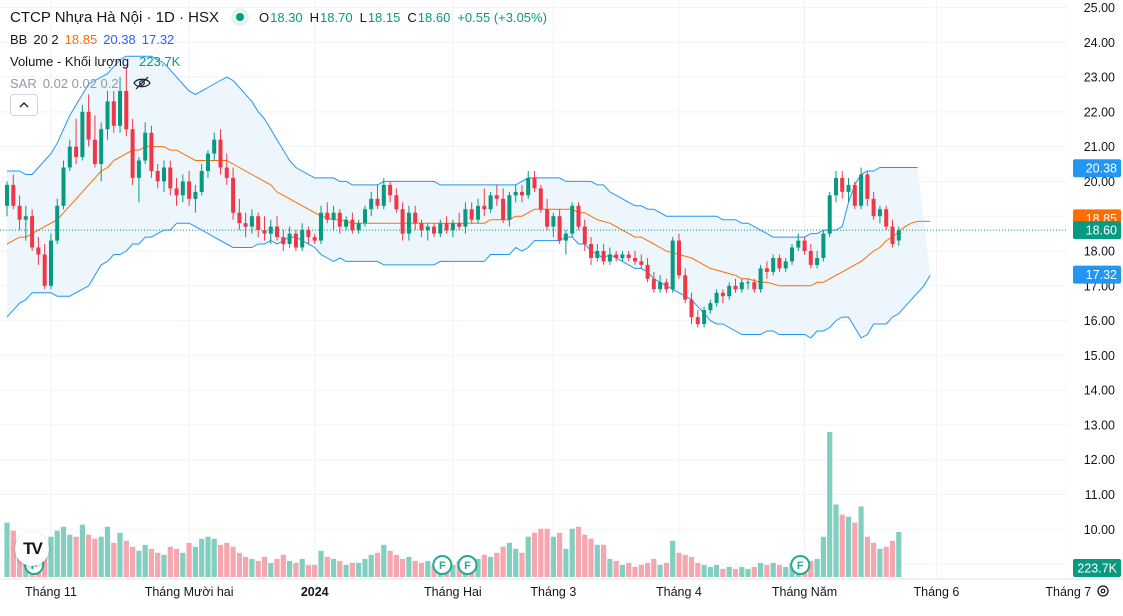  What do you see at coordinates (1097, 230) in the screenshot?
I see `last-price-badge-bg` at bounding box center [1097, 230].